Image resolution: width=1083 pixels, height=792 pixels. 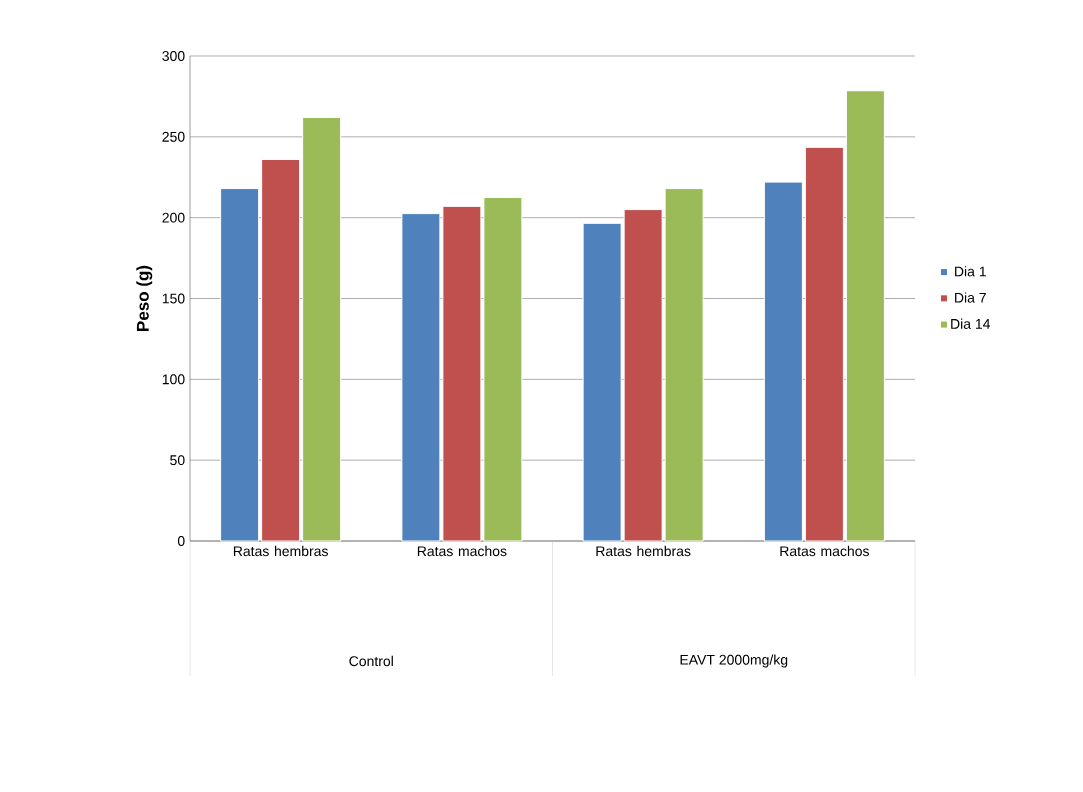 What do you see at coordinates (173, 379) in the screenshot?
I see `y-tick-label: 100` at bounding box center [173, 379].